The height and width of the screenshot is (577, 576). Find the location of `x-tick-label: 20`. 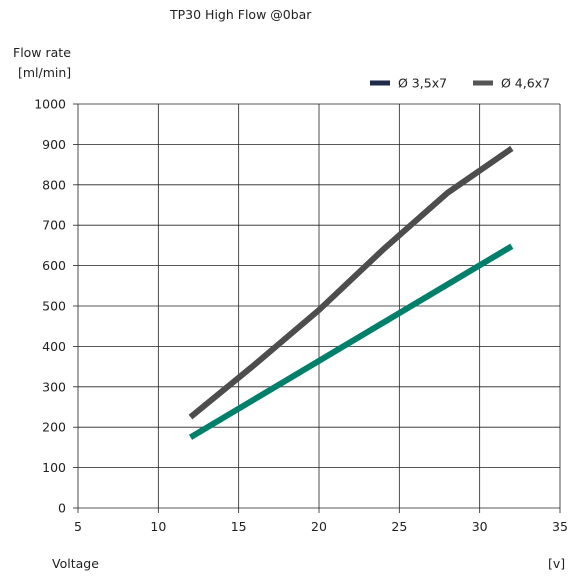

x-tick-label: 20 is located at coordinates (319, 526).